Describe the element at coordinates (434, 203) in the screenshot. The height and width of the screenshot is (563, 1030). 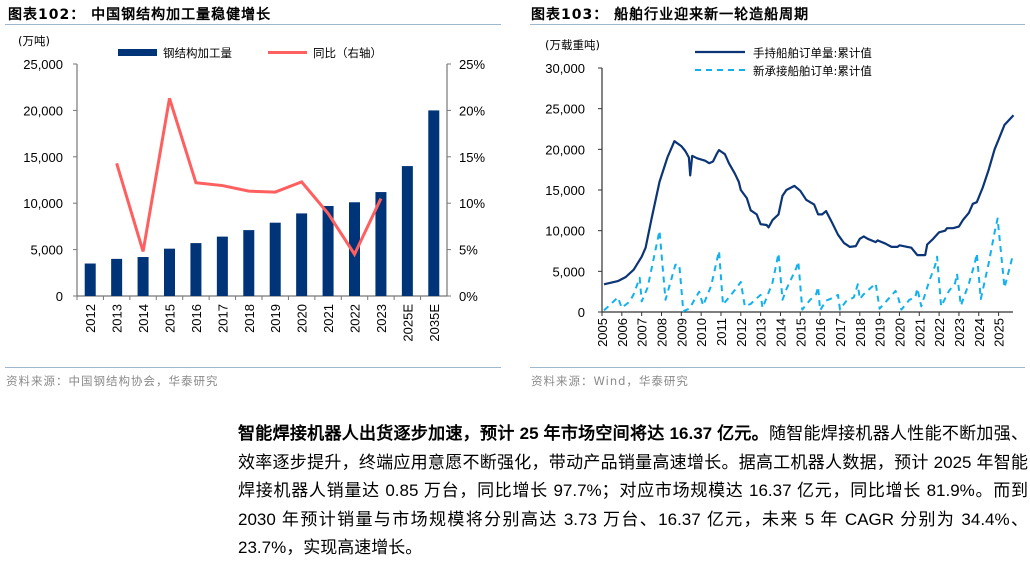
I see `bar-2035E` at that location.